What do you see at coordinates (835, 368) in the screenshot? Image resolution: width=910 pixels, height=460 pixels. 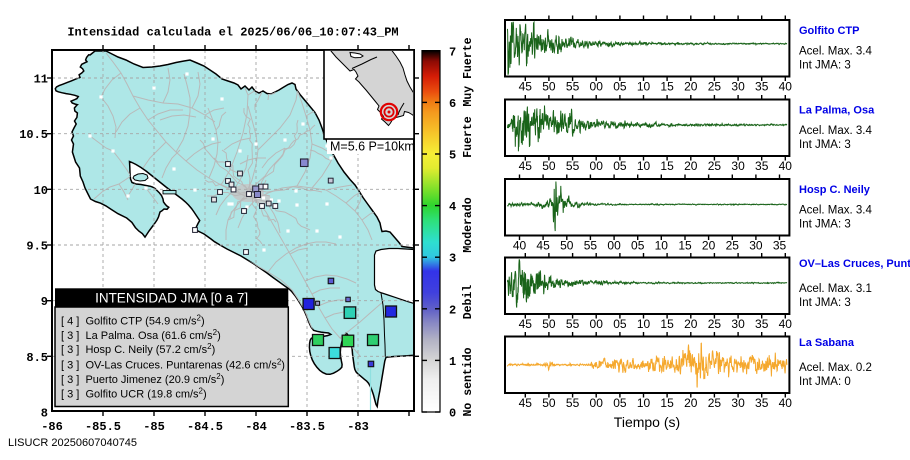 I see `svg-text: Acel. Max. 0.2` at bounding box center [835, 368].